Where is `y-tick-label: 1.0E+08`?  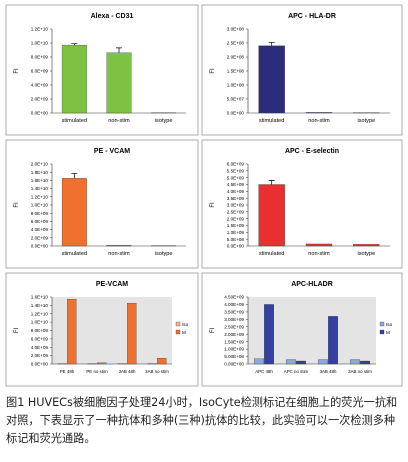
y-tick-label: 1.0E+08 is located at coordinates (236, 85).